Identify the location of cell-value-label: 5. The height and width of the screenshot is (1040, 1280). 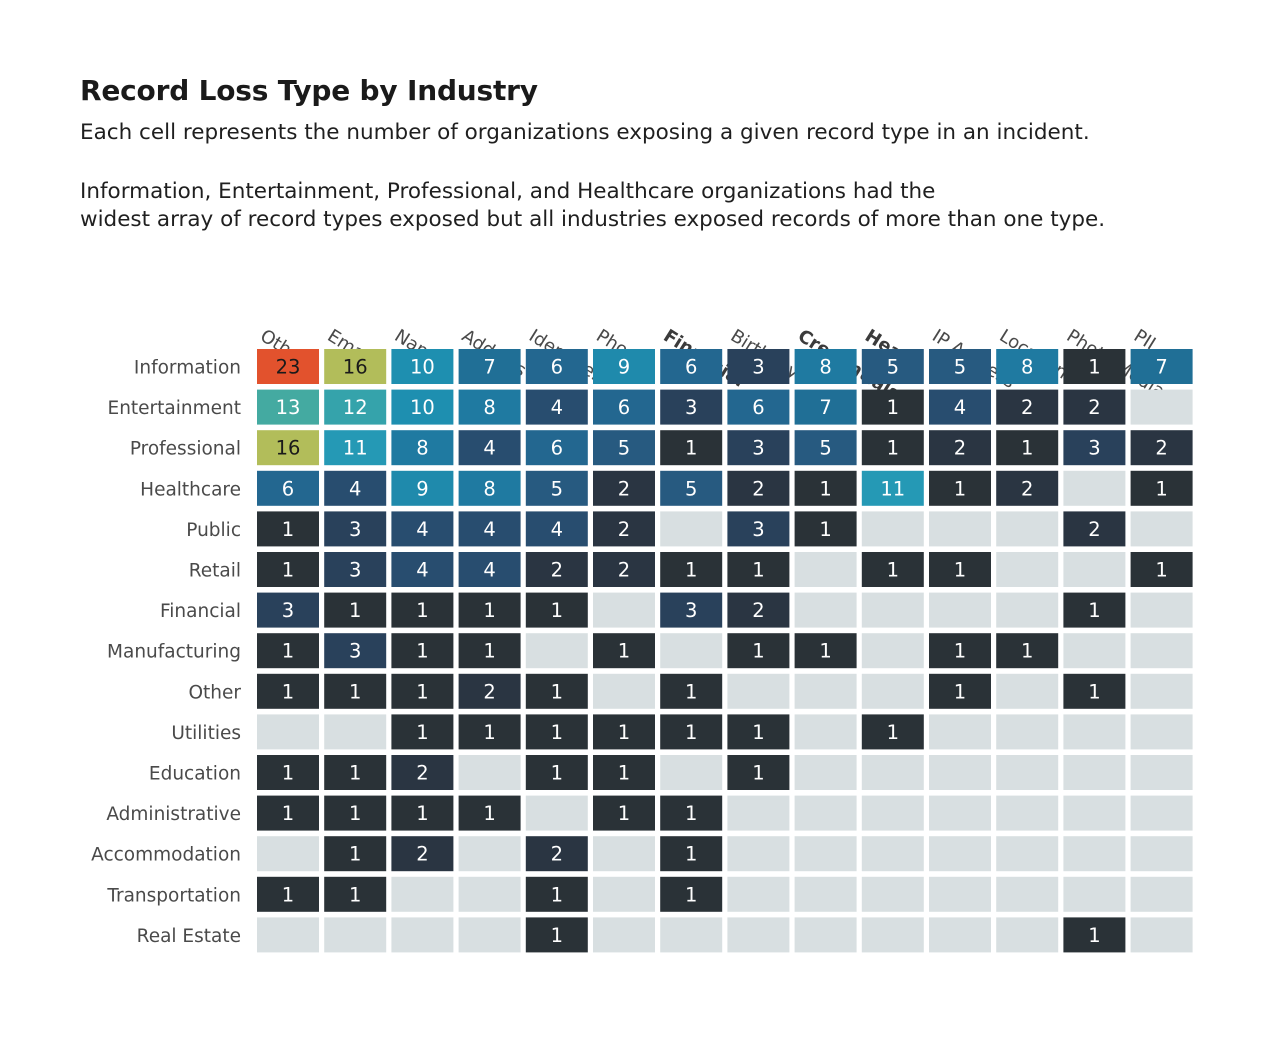
(557, 488).